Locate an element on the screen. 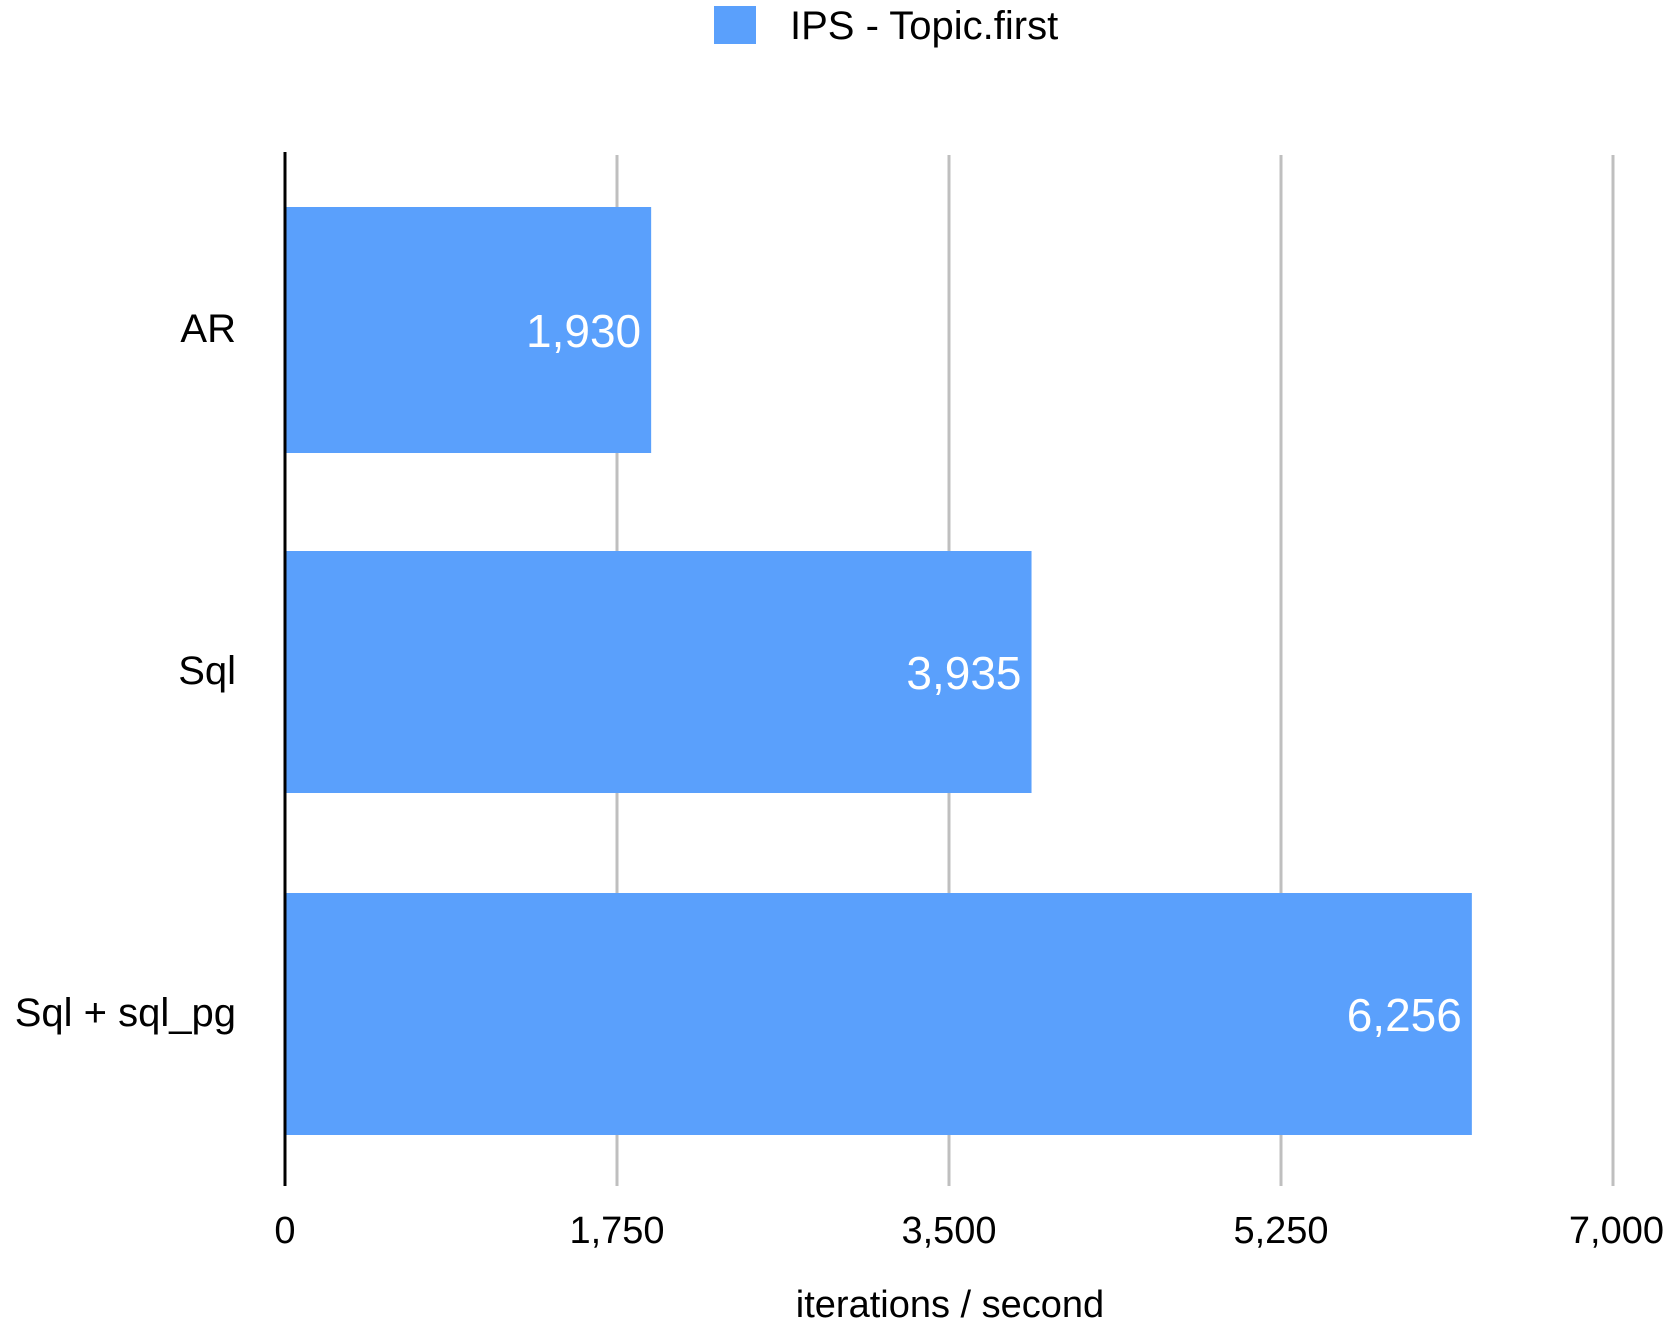 Image resolution: width=1666 pixels, height=1323 pixels. x-tick-label-3: 5,250 is located at coordinates (1280, 1231).